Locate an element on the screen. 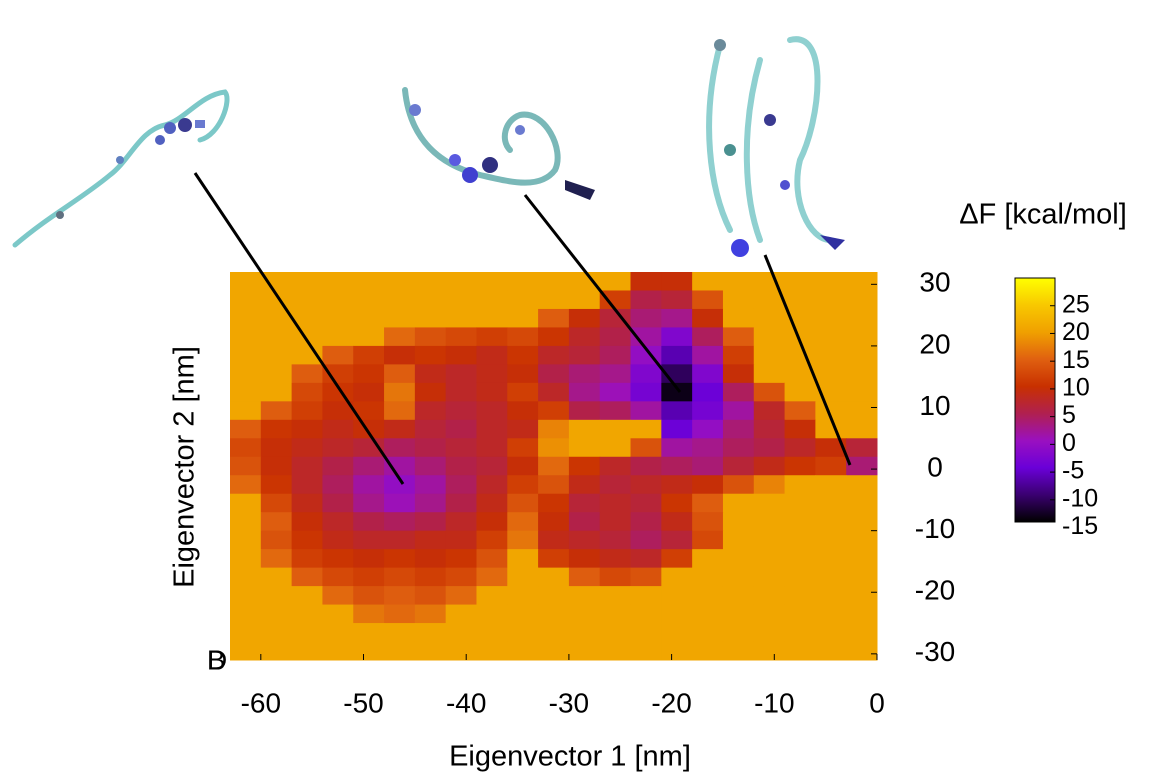 This screenshot has height=780, width=1157. structure-middle is located at coordinates (498, 143).